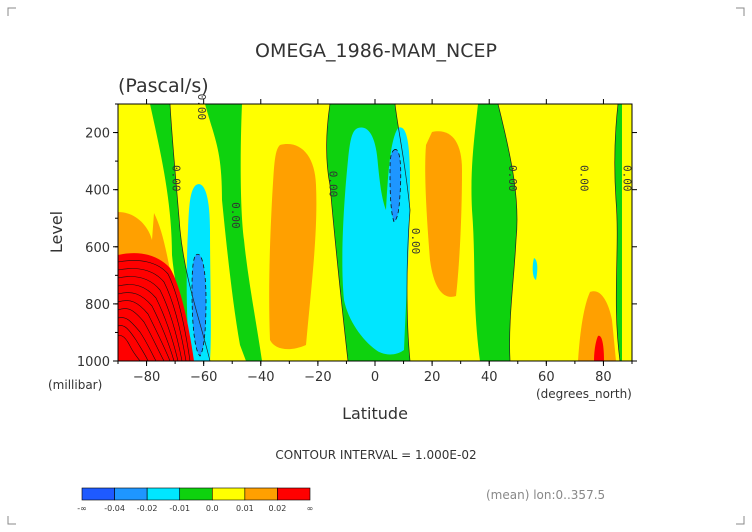 Image resolution: width=752 pixels, height=532 pixels. I want to click on footer-mean-text: (mean) lon:0..357.5, so click(545, 495).